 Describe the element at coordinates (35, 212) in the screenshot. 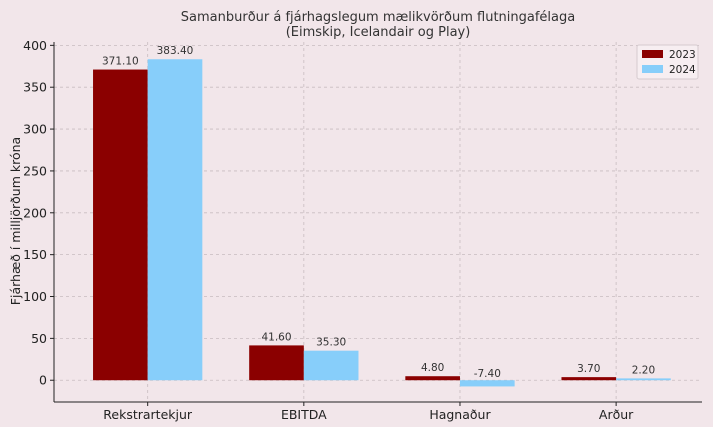

I see `y-tick-label: 200` at that location.